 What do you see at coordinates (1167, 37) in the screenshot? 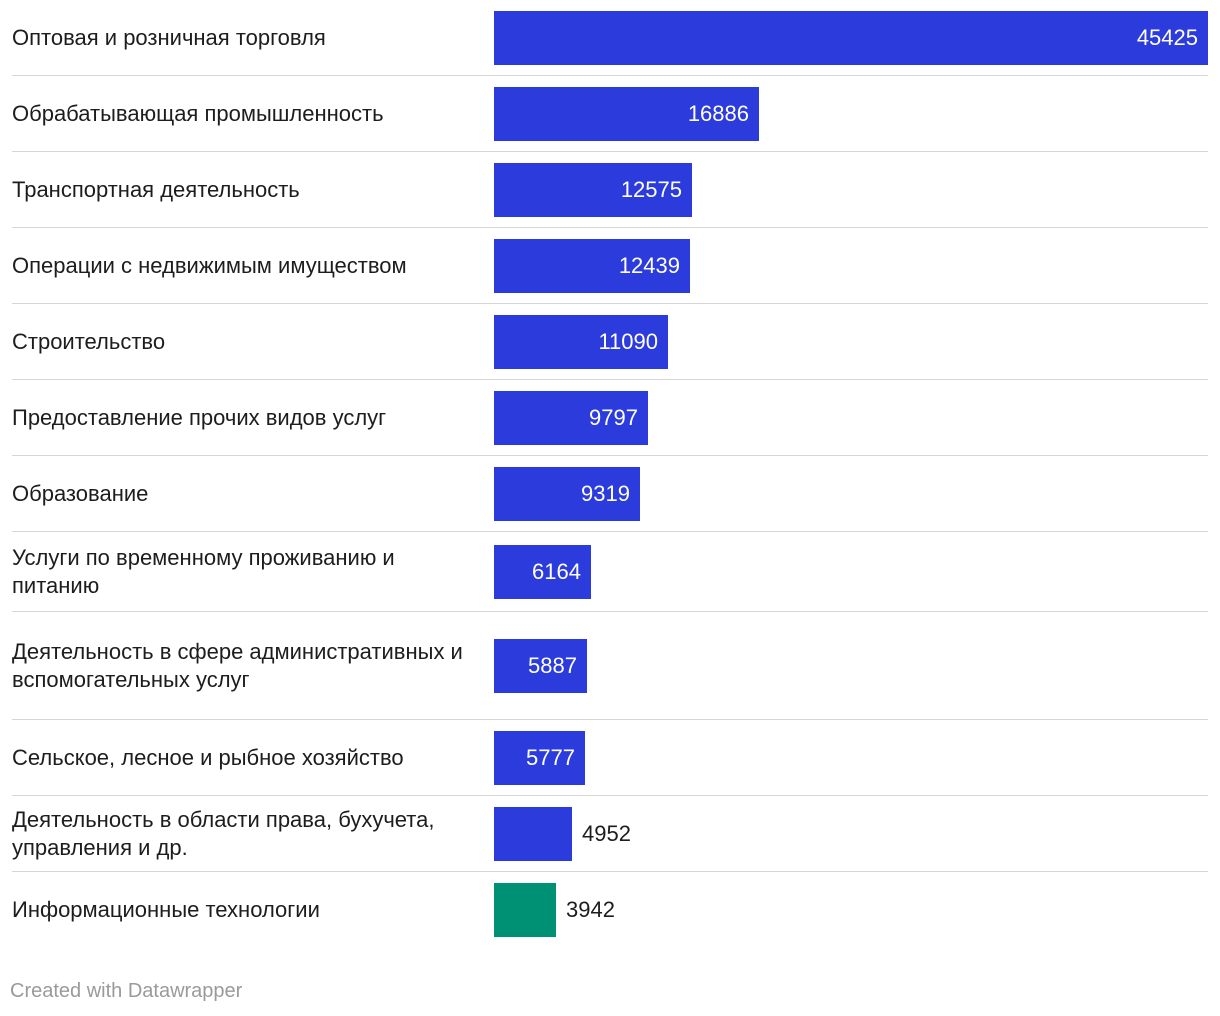
I see `value-label: 45425` at bounding box center [1167, 37].